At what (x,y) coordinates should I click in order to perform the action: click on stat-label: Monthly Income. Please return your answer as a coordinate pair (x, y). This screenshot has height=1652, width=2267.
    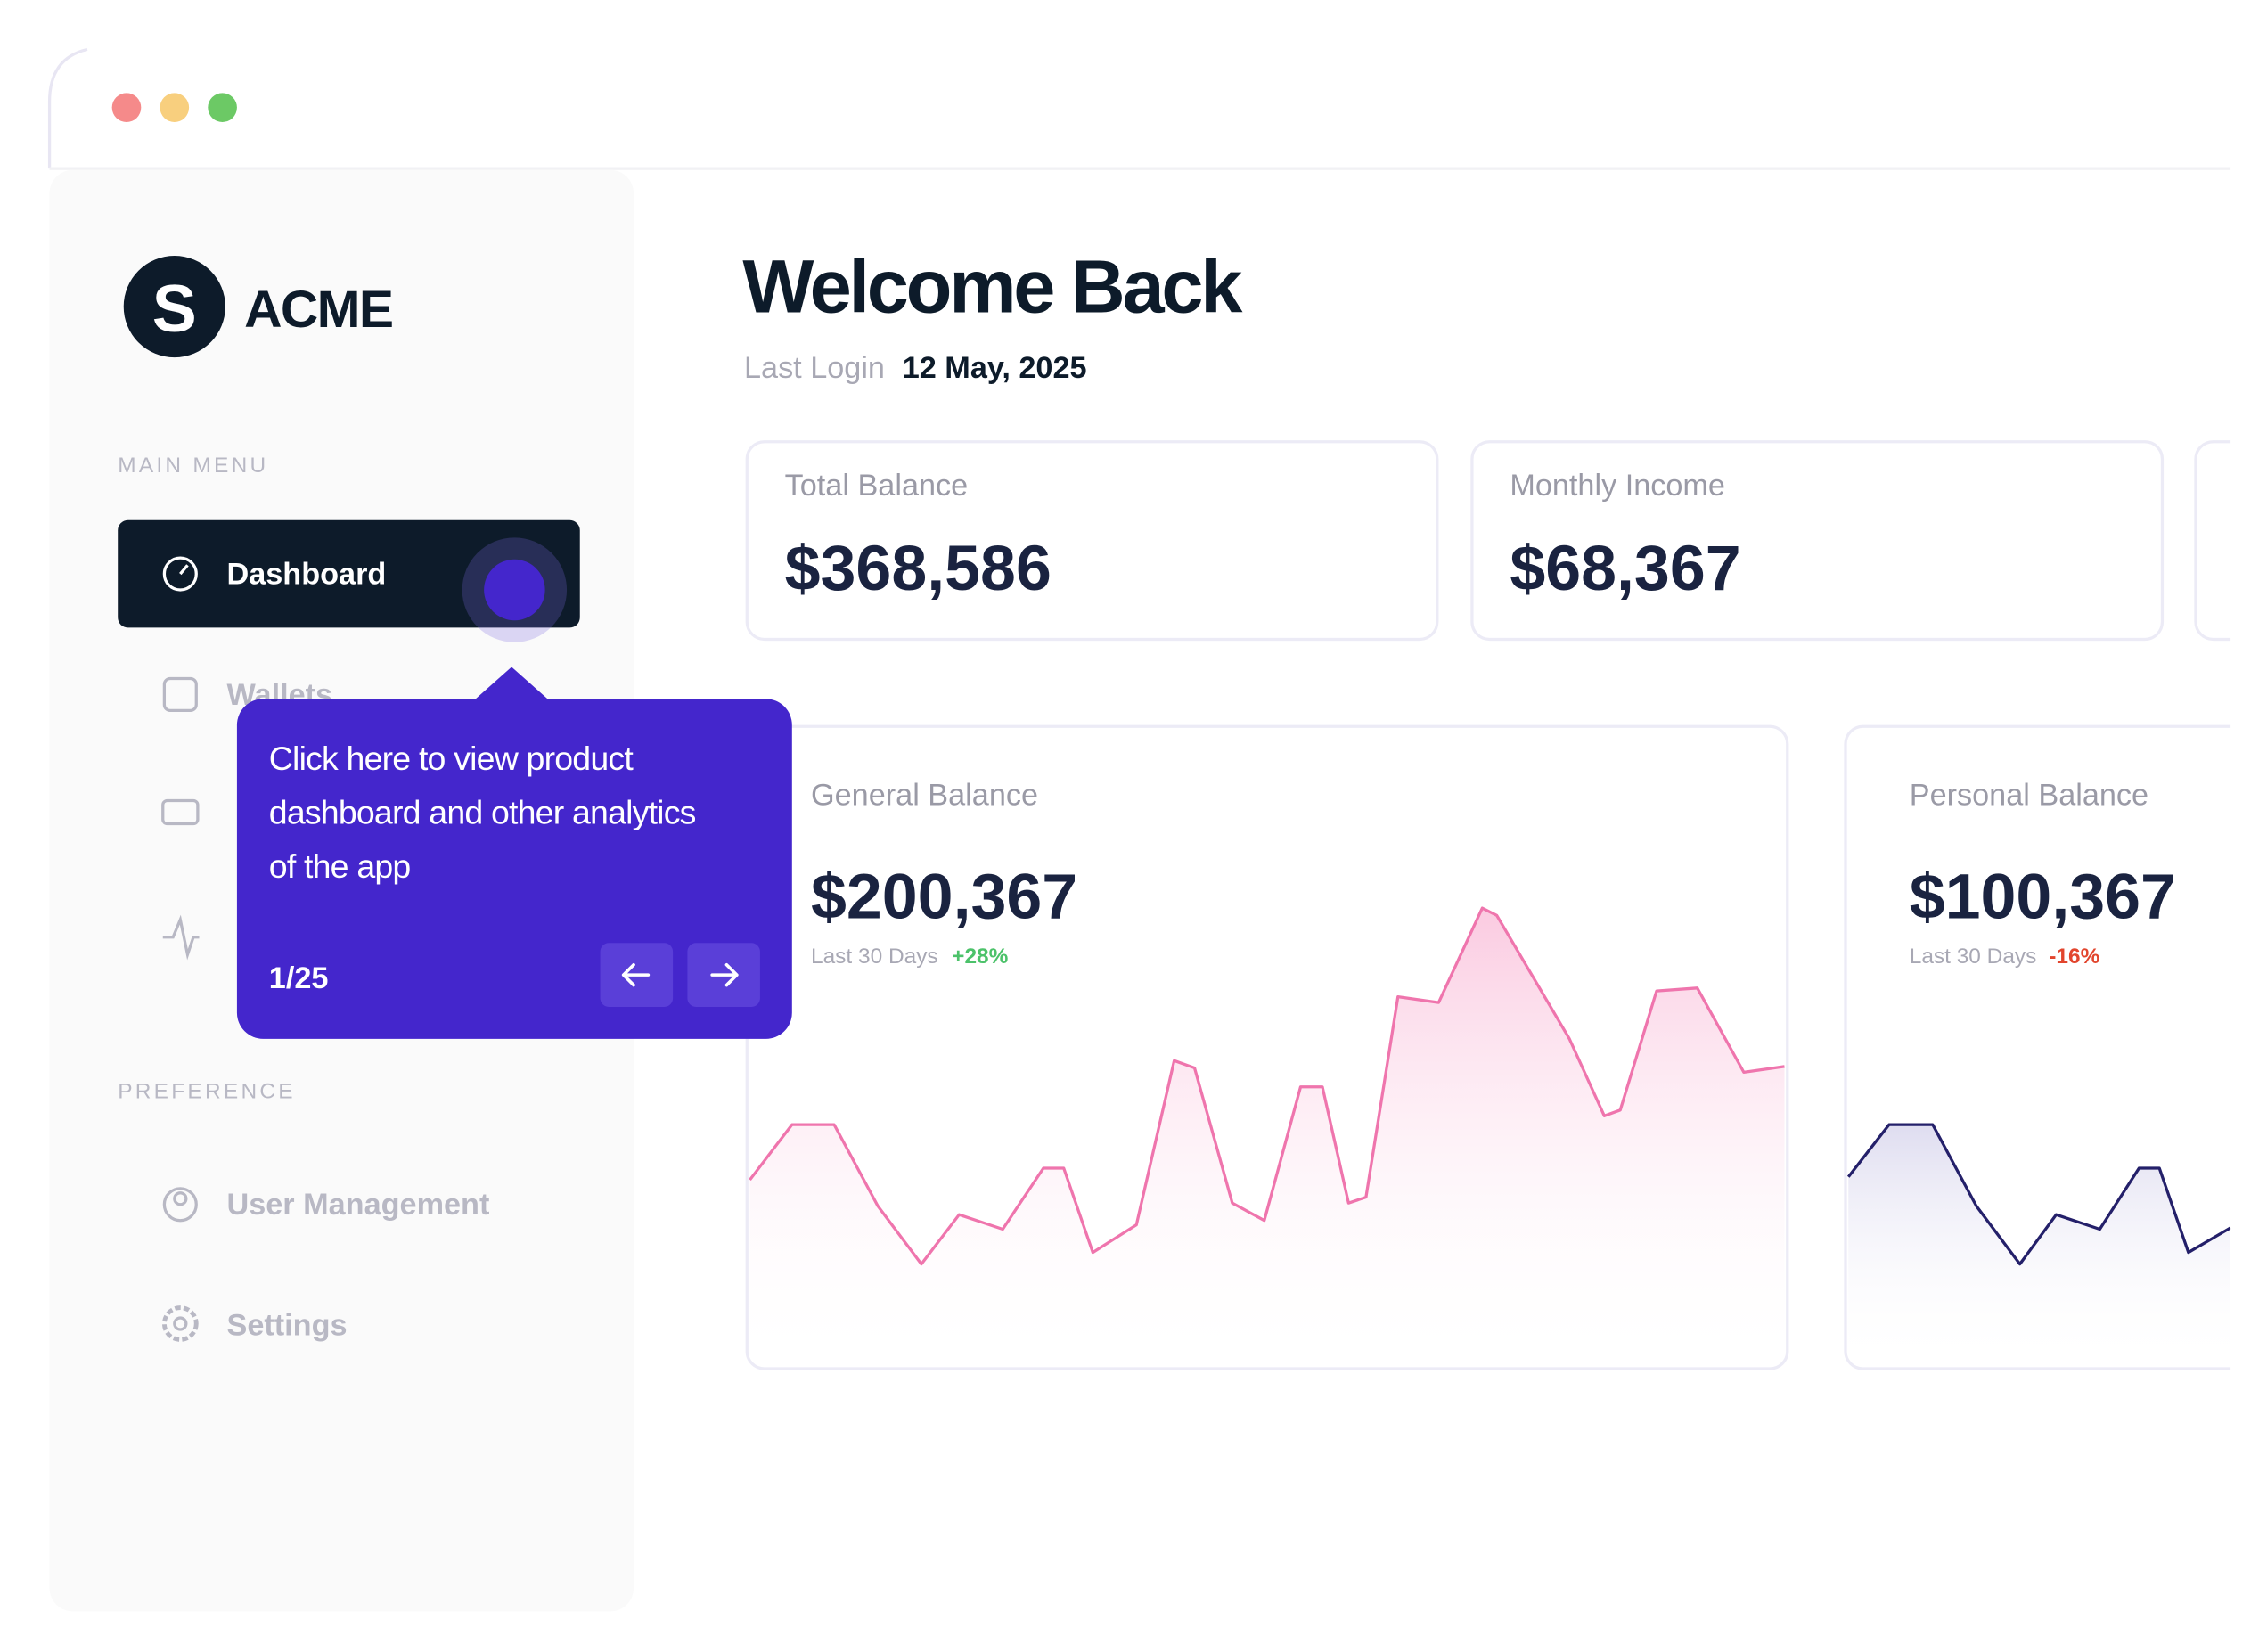
    Looking at the image, I should click on (1618, 486).